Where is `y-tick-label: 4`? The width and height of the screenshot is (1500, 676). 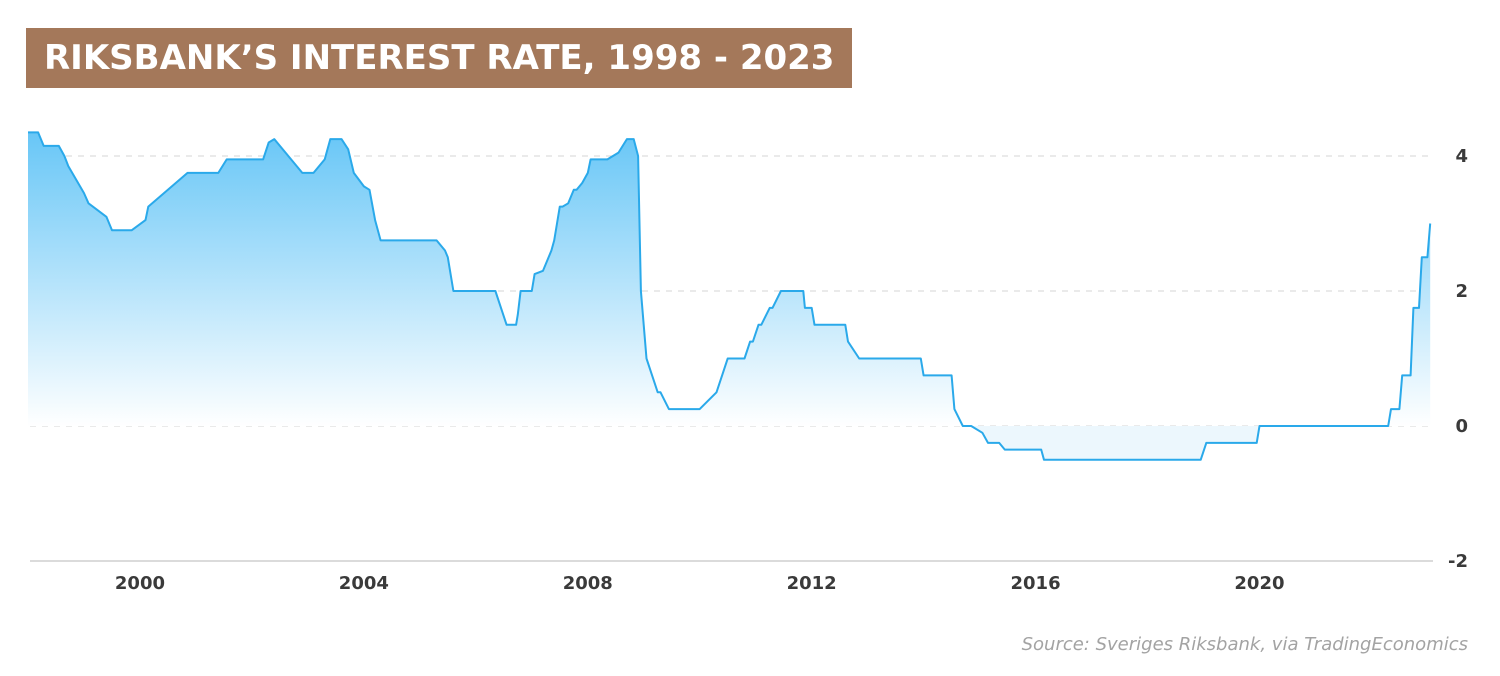
y-tick-label: 4 is located at coordinates (1461, 156).